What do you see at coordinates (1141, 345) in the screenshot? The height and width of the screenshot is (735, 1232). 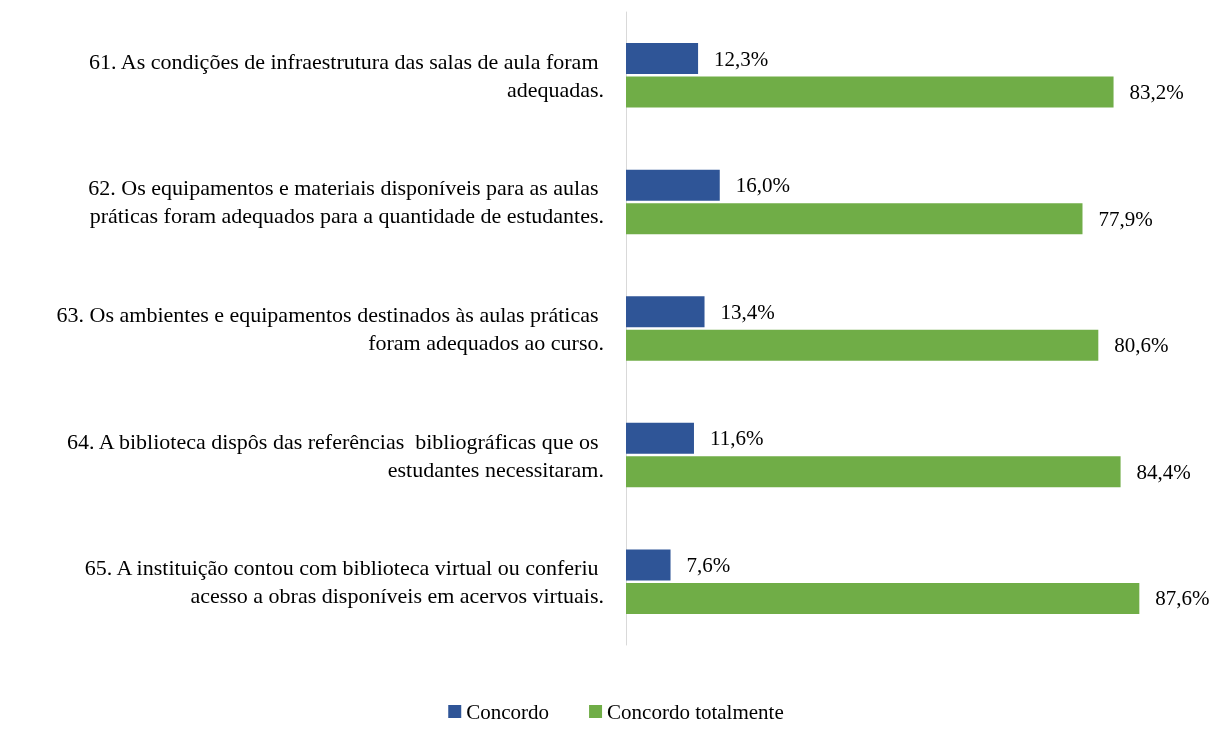 I see `data-label: 80,6%` at bounding box center [1141, 345].